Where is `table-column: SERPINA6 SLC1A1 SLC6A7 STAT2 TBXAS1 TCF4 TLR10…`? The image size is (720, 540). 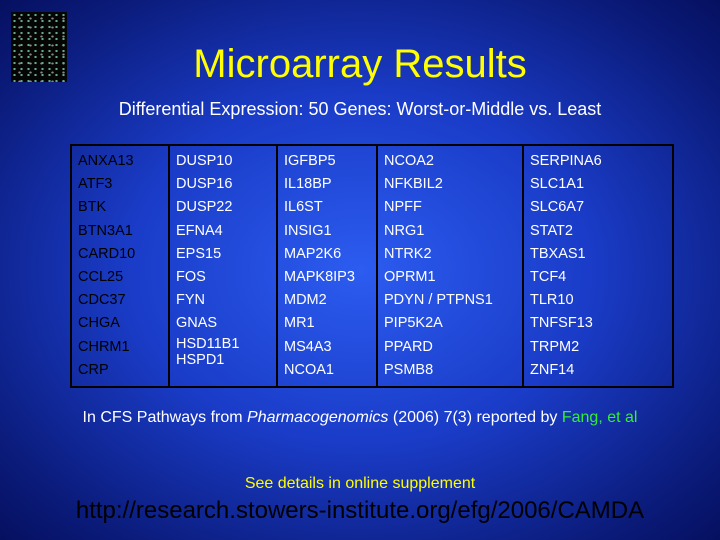
table-column: SERPINA6 SLC1A1 SLC6A7 STAT2 TBXAS1 TCF4 TLR10… is located at coordinates (597, 266).